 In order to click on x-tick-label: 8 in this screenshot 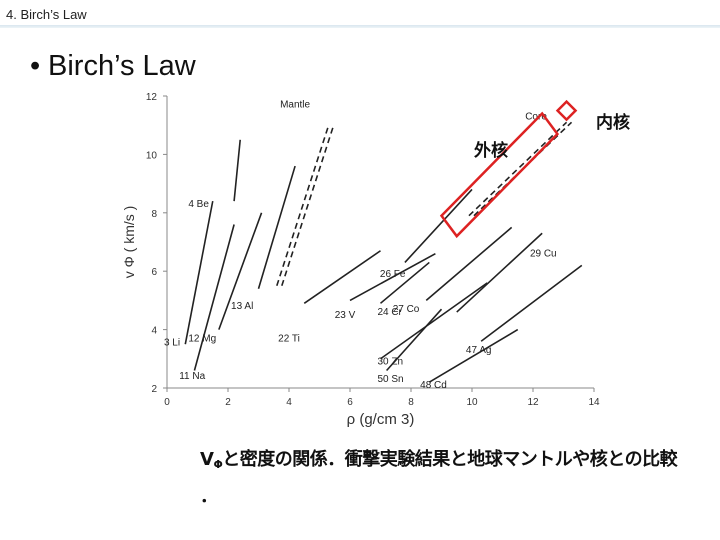, I will do `click(411, 402)`.